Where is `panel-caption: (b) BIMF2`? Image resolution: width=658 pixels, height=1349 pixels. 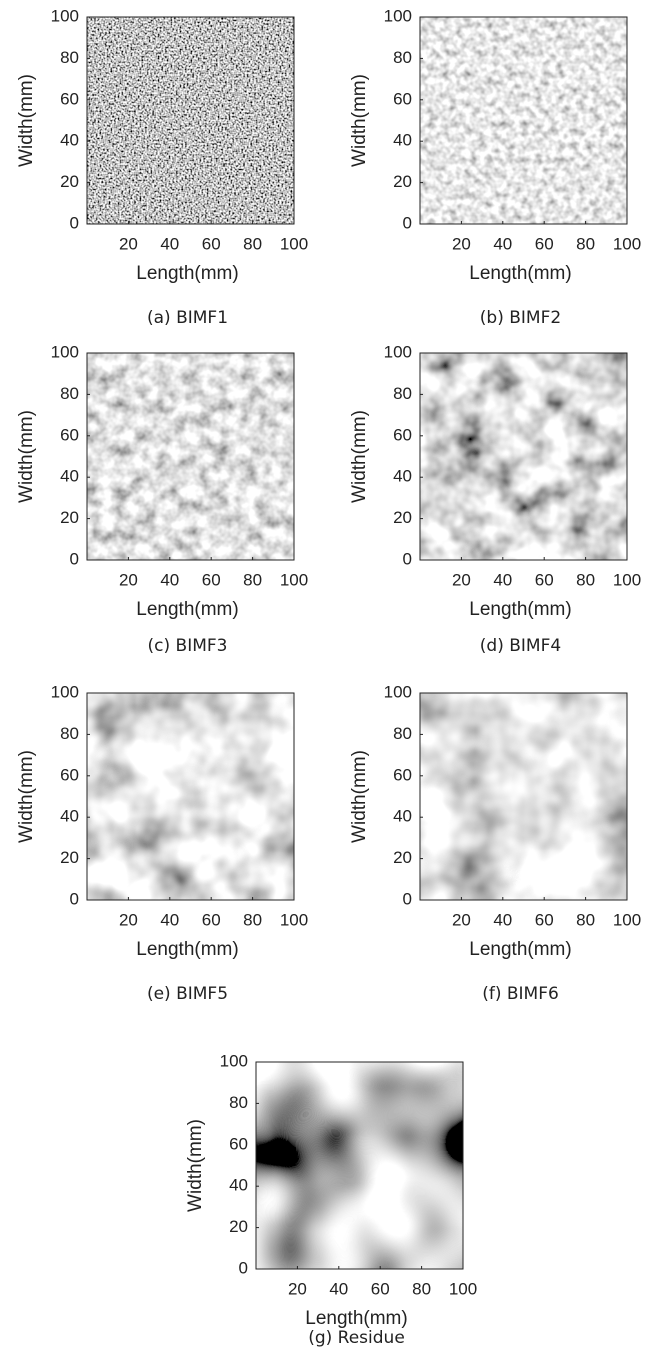 panel-caption: (b) BIMF2 is located at coordinates (520, 318).